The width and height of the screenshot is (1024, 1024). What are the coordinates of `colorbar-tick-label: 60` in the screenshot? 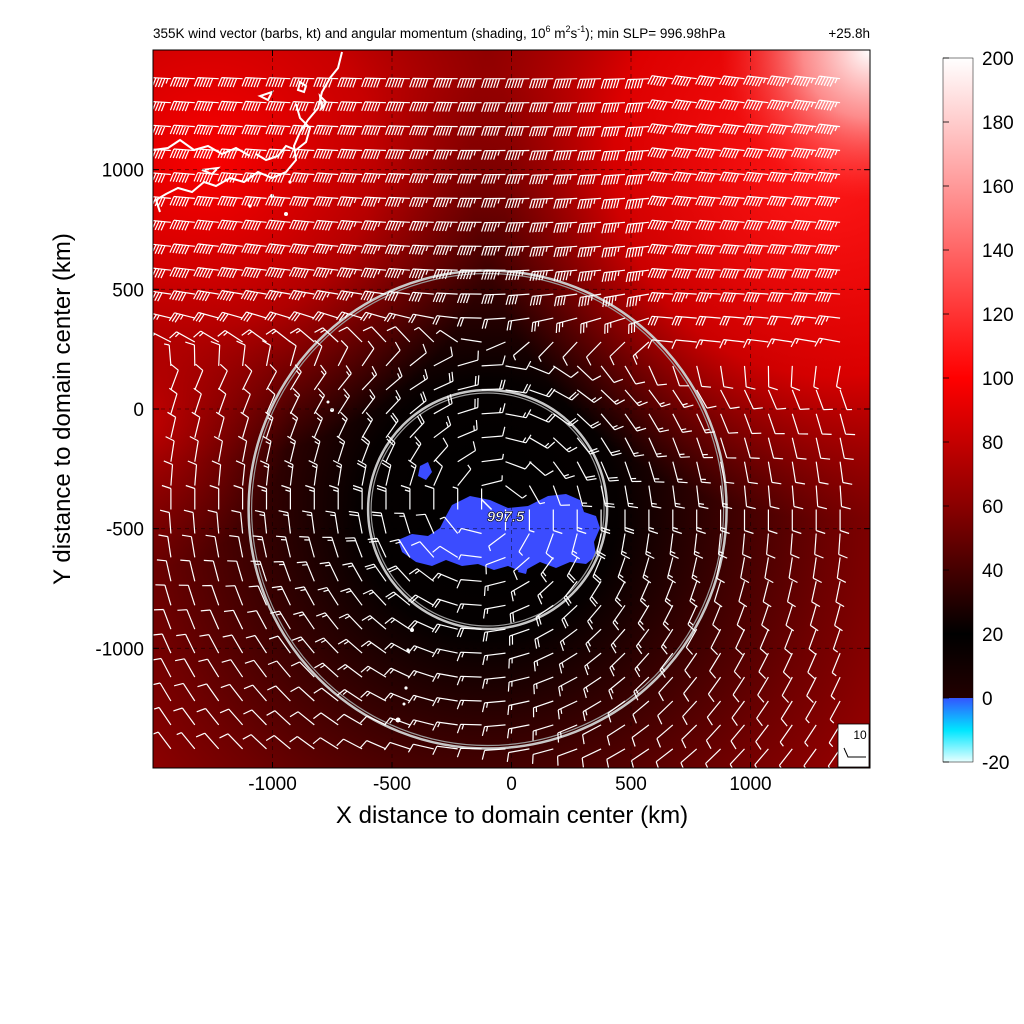 It's located at (992, 507).